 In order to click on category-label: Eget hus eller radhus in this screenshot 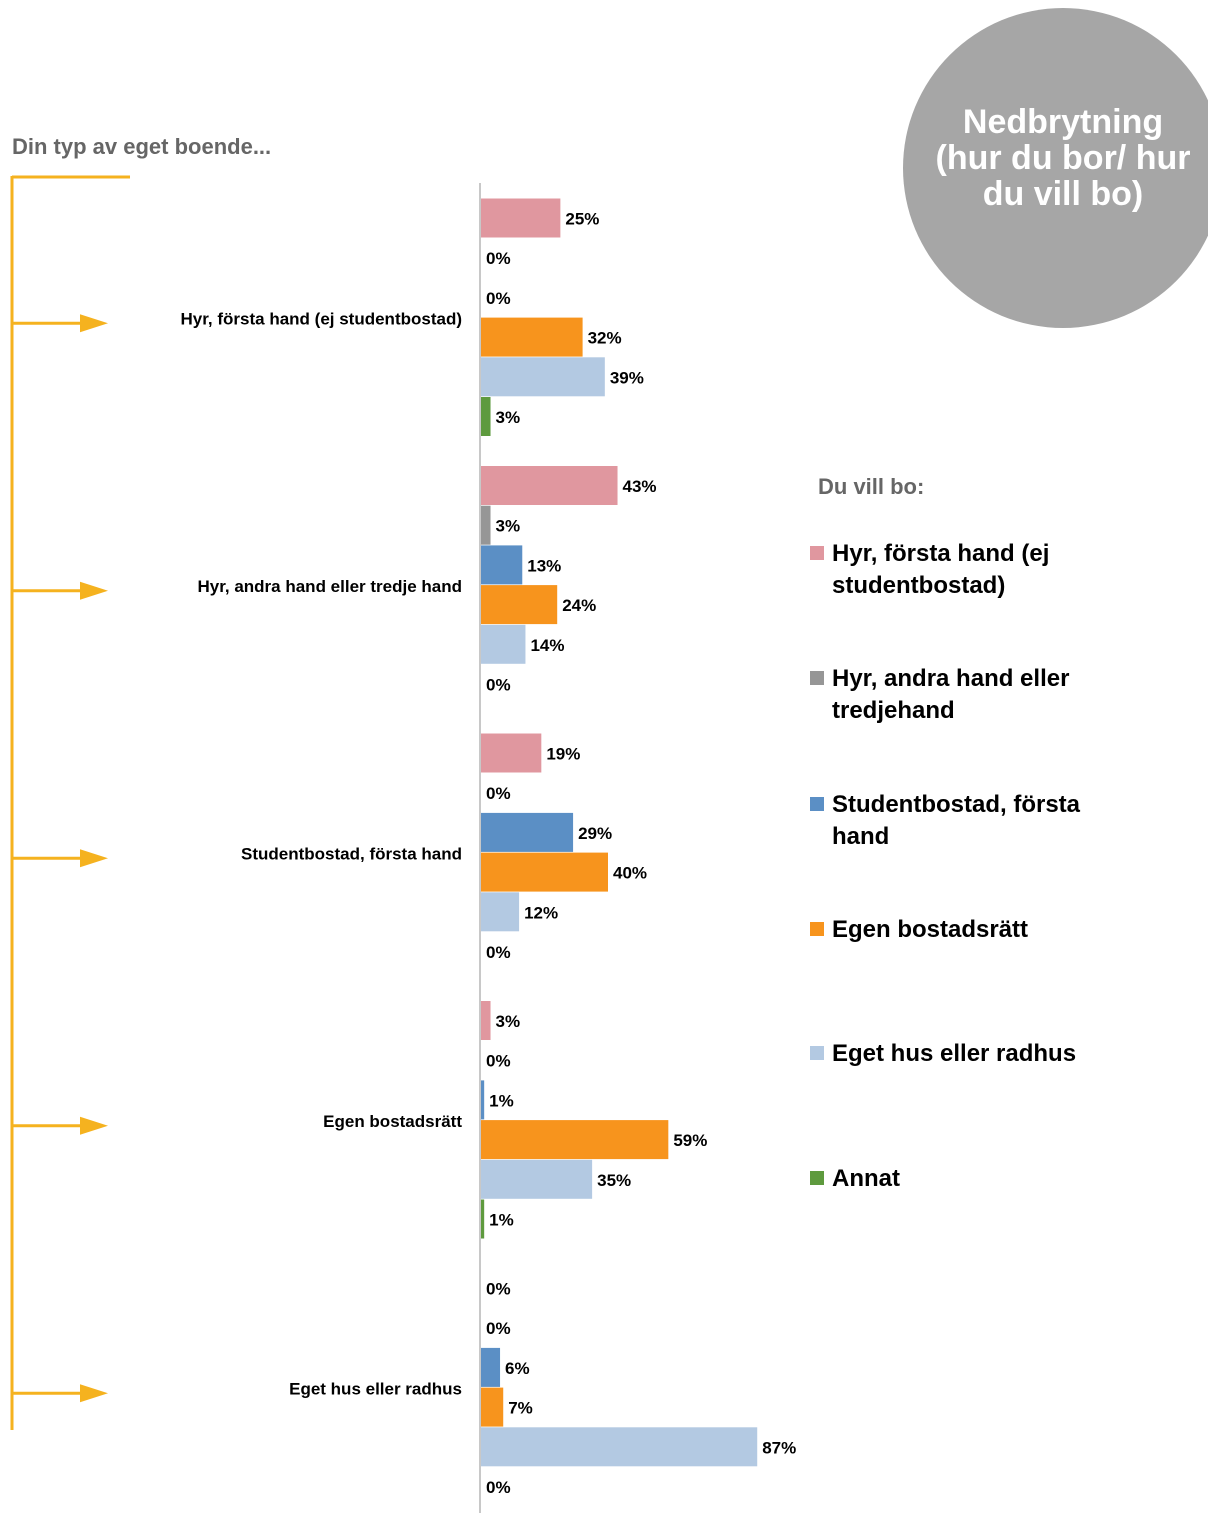, I will do `click(375, 1389)`.